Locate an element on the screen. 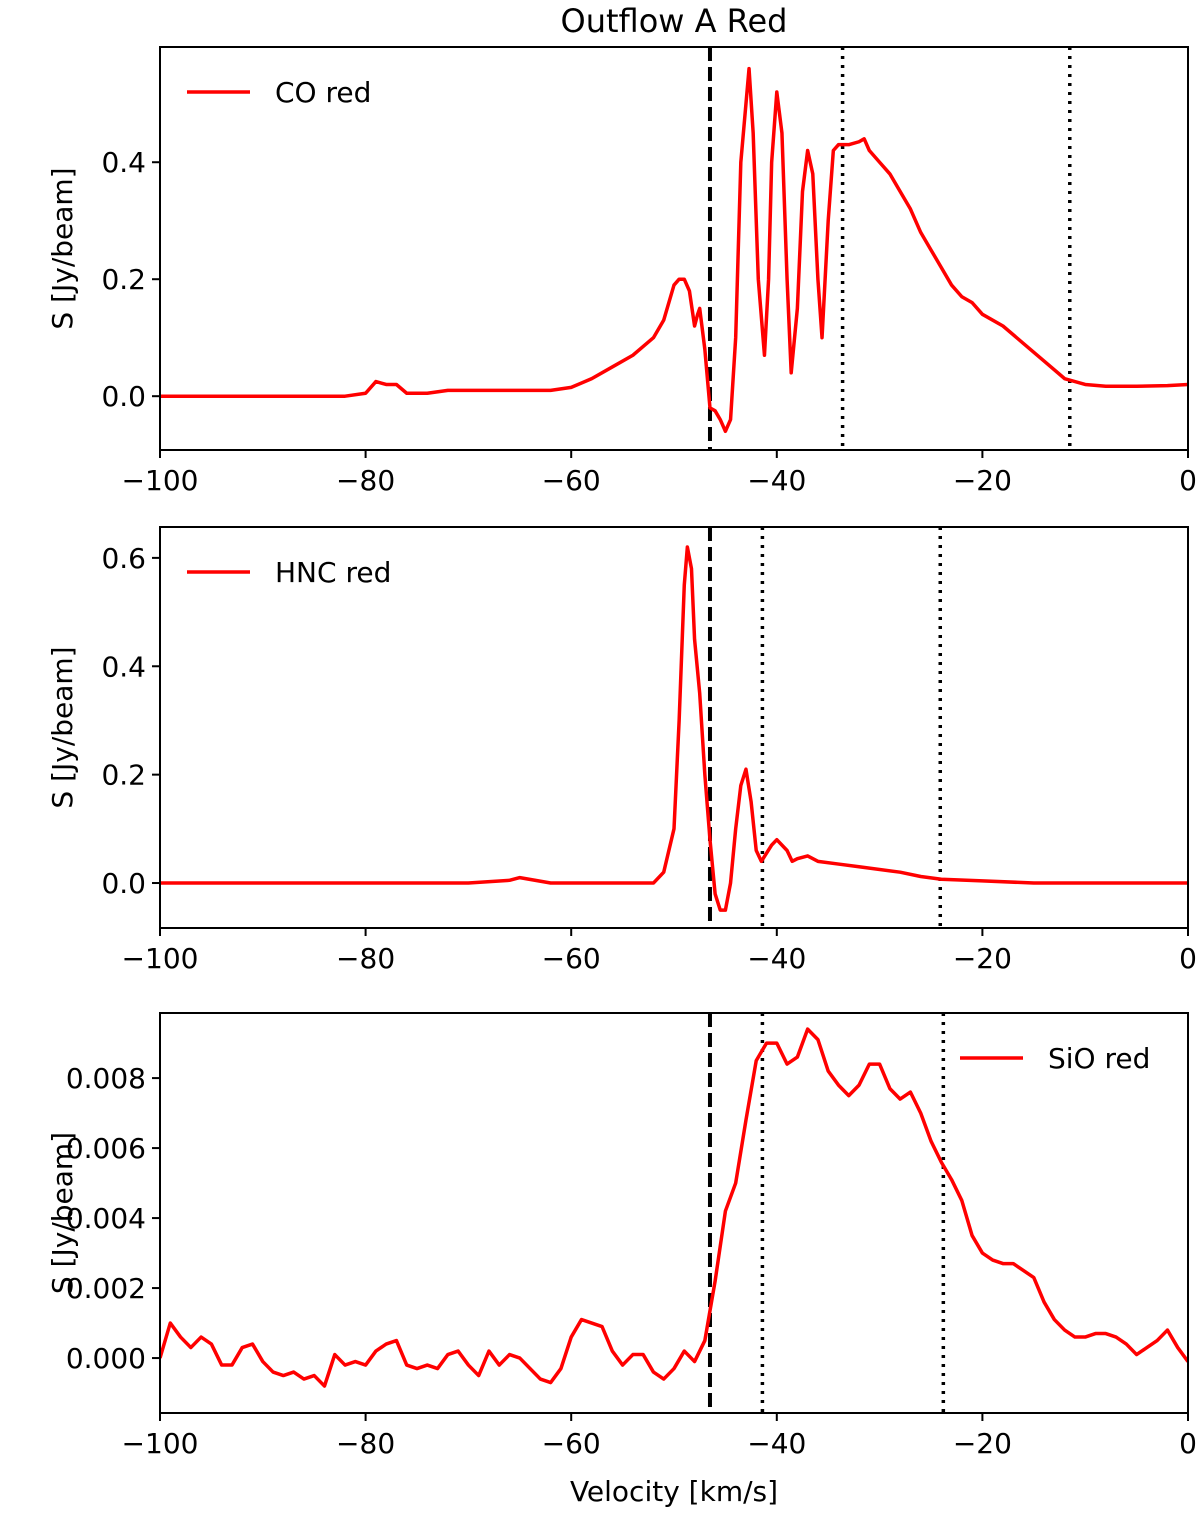 The image size is (1200, 1520). chart-title: Outflow A Red is located at coordinates (674, 21).